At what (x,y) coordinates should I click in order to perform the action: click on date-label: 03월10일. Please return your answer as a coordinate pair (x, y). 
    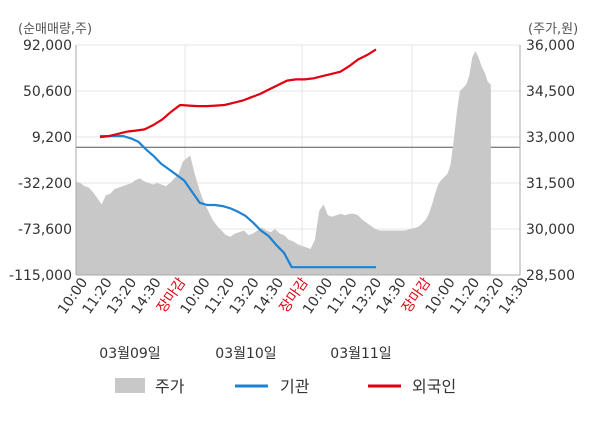
    Looking at the image, I should click on (245, 354).